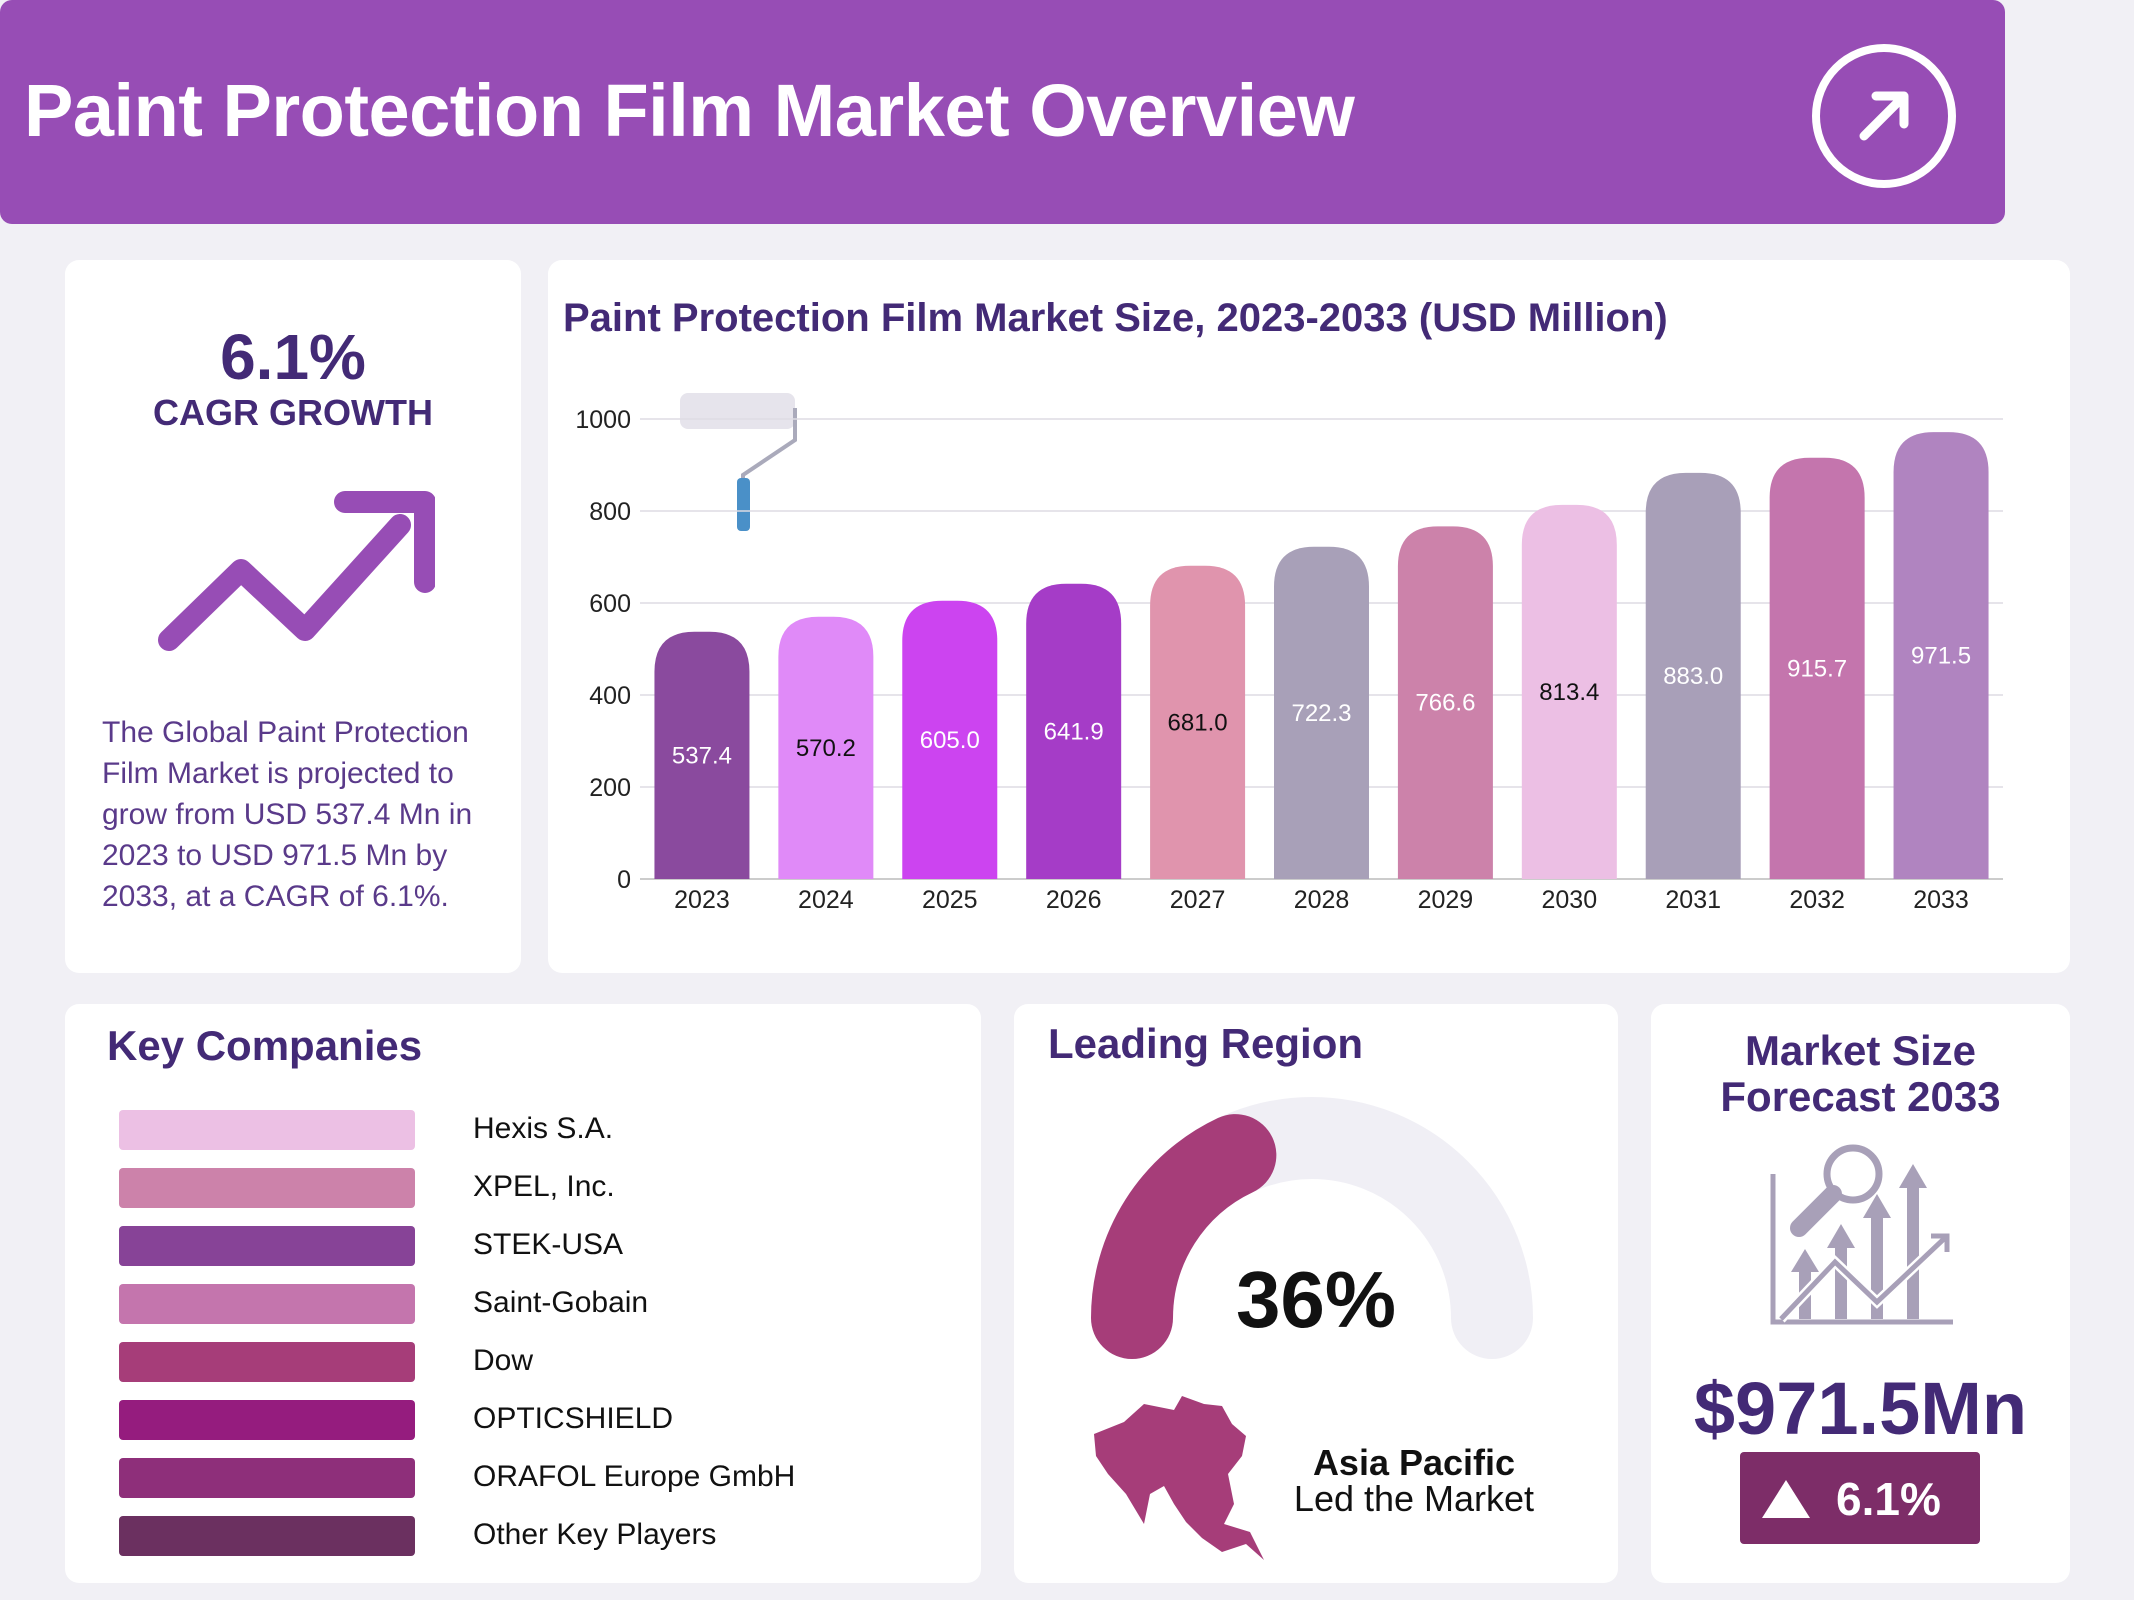 The height and width of the screenshot is (1600, 2134). What do you see at coordinates (610, 696) in the screenshot?
I see `y-tick-label: 400` at bounding box center [610, 696].